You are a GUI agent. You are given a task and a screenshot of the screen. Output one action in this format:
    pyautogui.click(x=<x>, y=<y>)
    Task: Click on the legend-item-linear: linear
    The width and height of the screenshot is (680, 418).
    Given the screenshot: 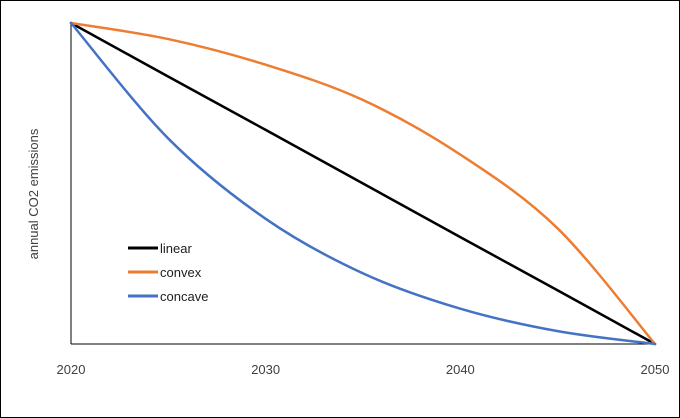 What is the action you would take?
    pyautogui.click(x=160, y=248)
    